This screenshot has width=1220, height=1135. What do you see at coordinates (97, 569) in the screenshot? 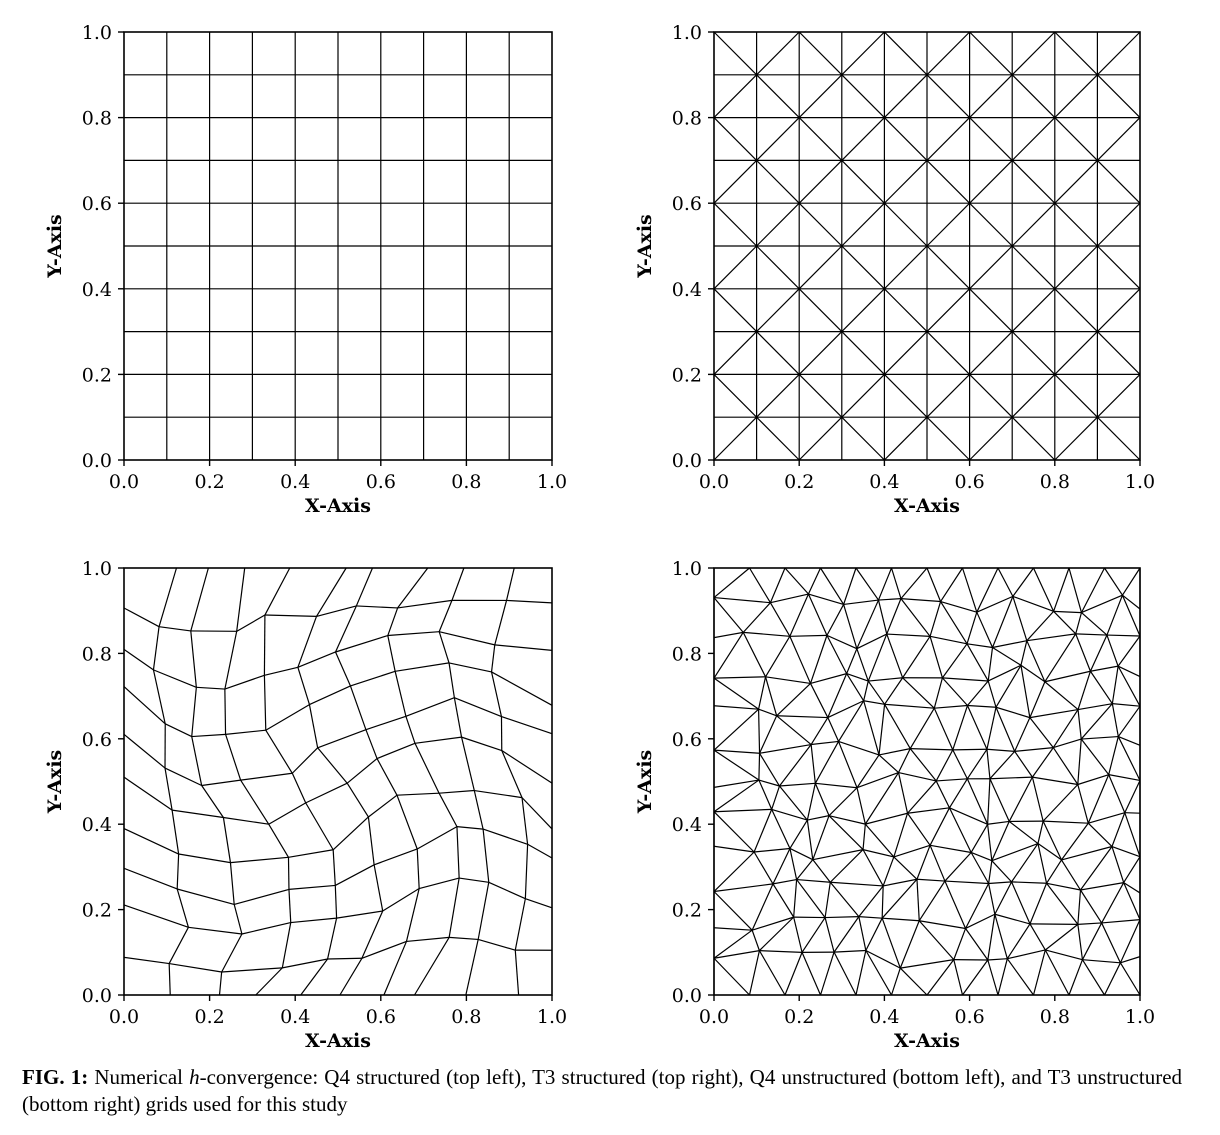
I see `y-tick-label: 1.0` at bounding box center [97, 569].